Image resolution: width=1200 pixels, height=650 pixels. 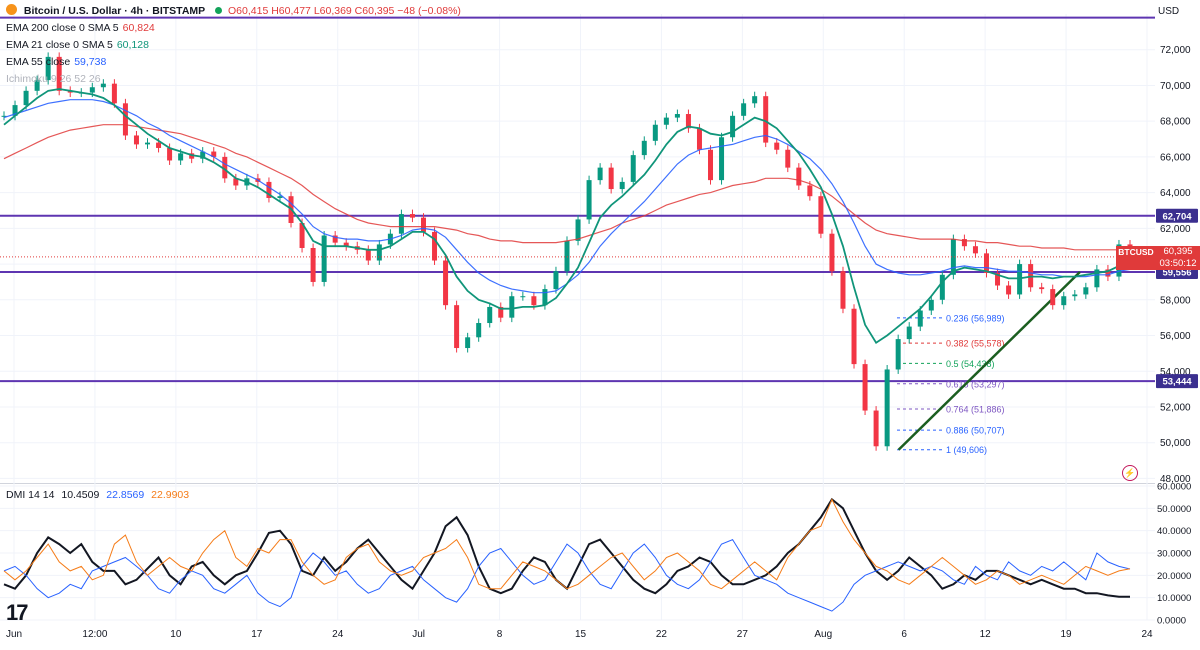 What do you see at coordinates (1175, 300) in the screenshot?
I see `y-tick-label: 58,000` at bounding box center [1175, 300].